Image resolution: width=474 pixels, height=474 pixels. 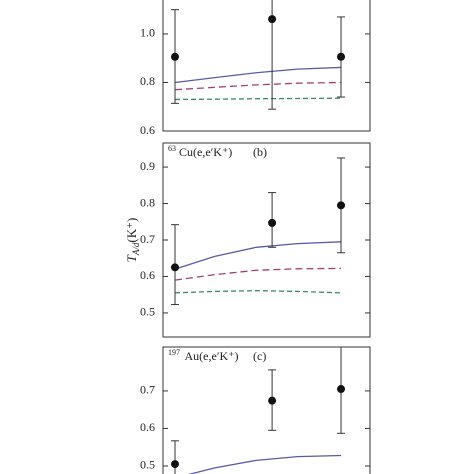 I want to click on isotope-mass: 197, so click(x=174, y=352).